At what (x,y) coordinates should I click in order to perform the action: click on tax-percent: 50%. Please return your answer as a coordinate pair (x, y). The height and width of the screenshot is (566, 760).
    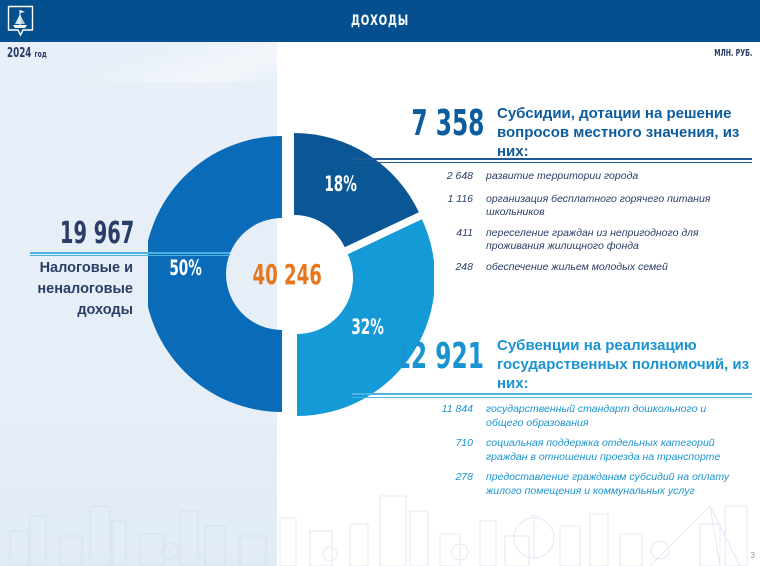
    Looking at the image, I should click on (185, 268).